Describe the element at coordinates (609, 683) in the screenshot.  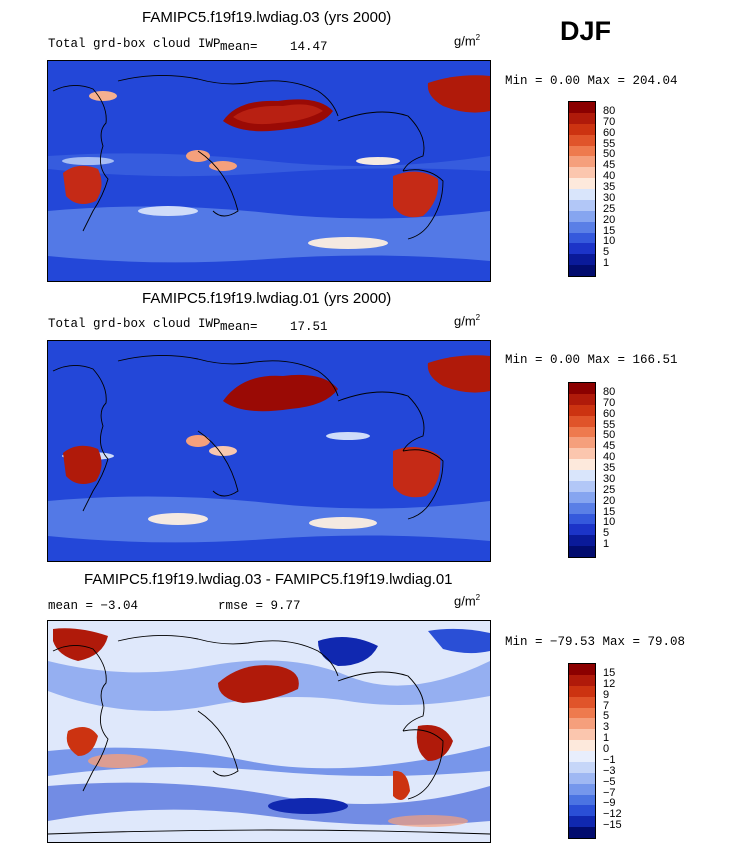
I see `colorbar-tick-label: 12` at that location.